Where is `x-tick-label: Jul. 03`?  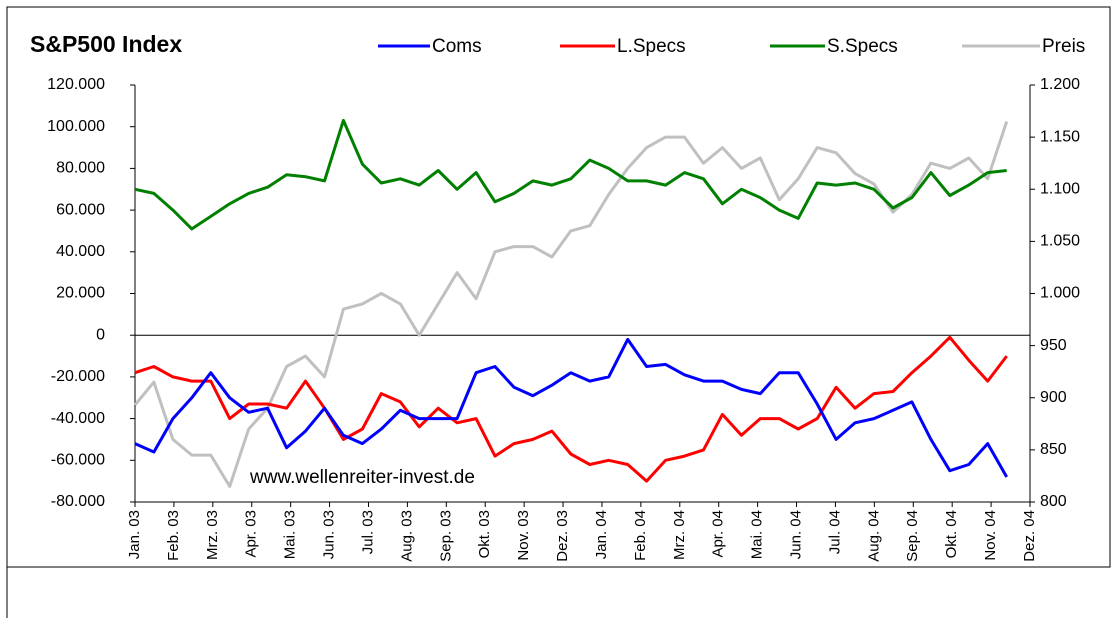
x-tick-label: Jul. 03 is located at coordinates (367, 532).